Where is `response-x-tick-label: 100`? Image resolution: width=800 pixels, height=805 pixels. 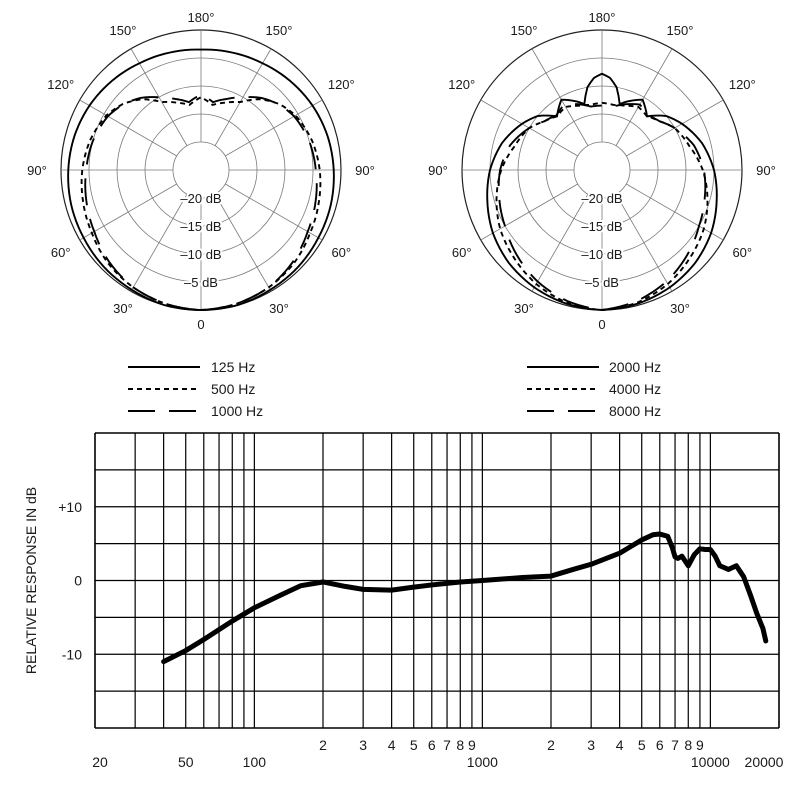
response-x-tick-label: 100 is located at coordinates (255, 762).